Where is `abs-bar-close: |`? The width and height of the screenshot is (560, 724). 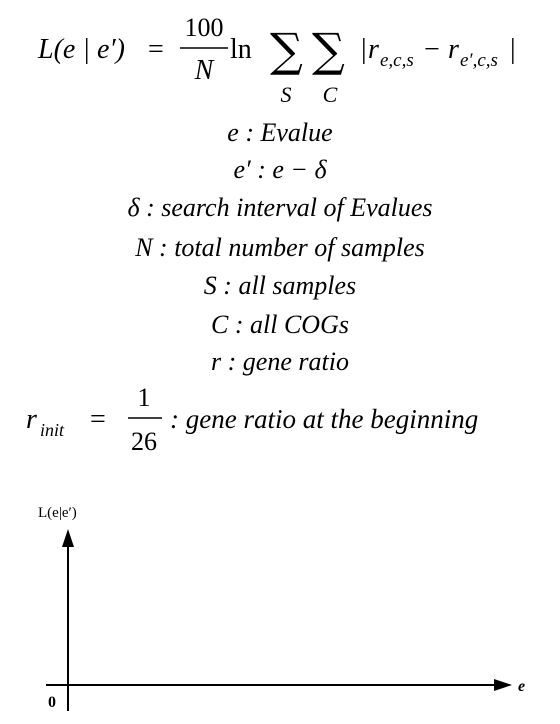 abs-bar-close: | is located at coordinates (513, 49).